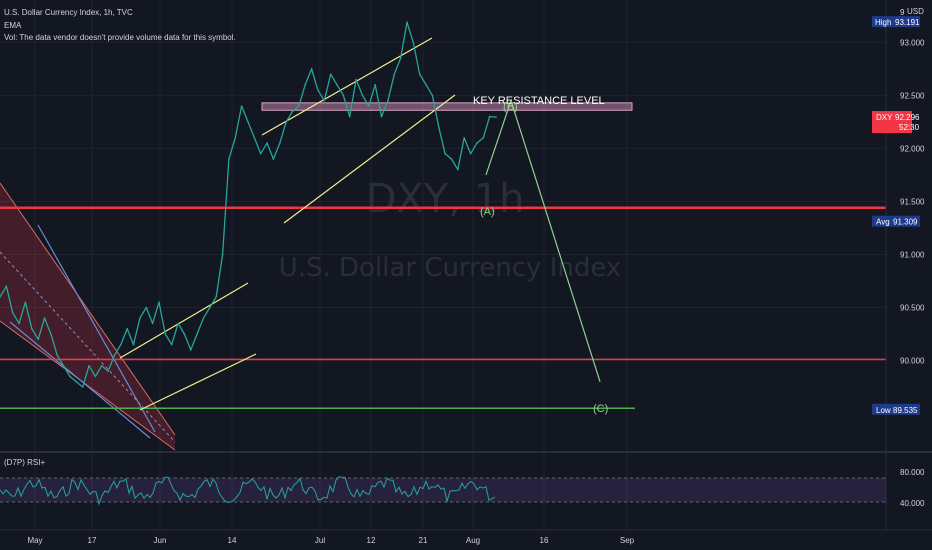 The image size is (932, 550). What do you see at coordinates (248, 491) in the screenshot?
I see `rsi-line` at bounding box center [248, 491].